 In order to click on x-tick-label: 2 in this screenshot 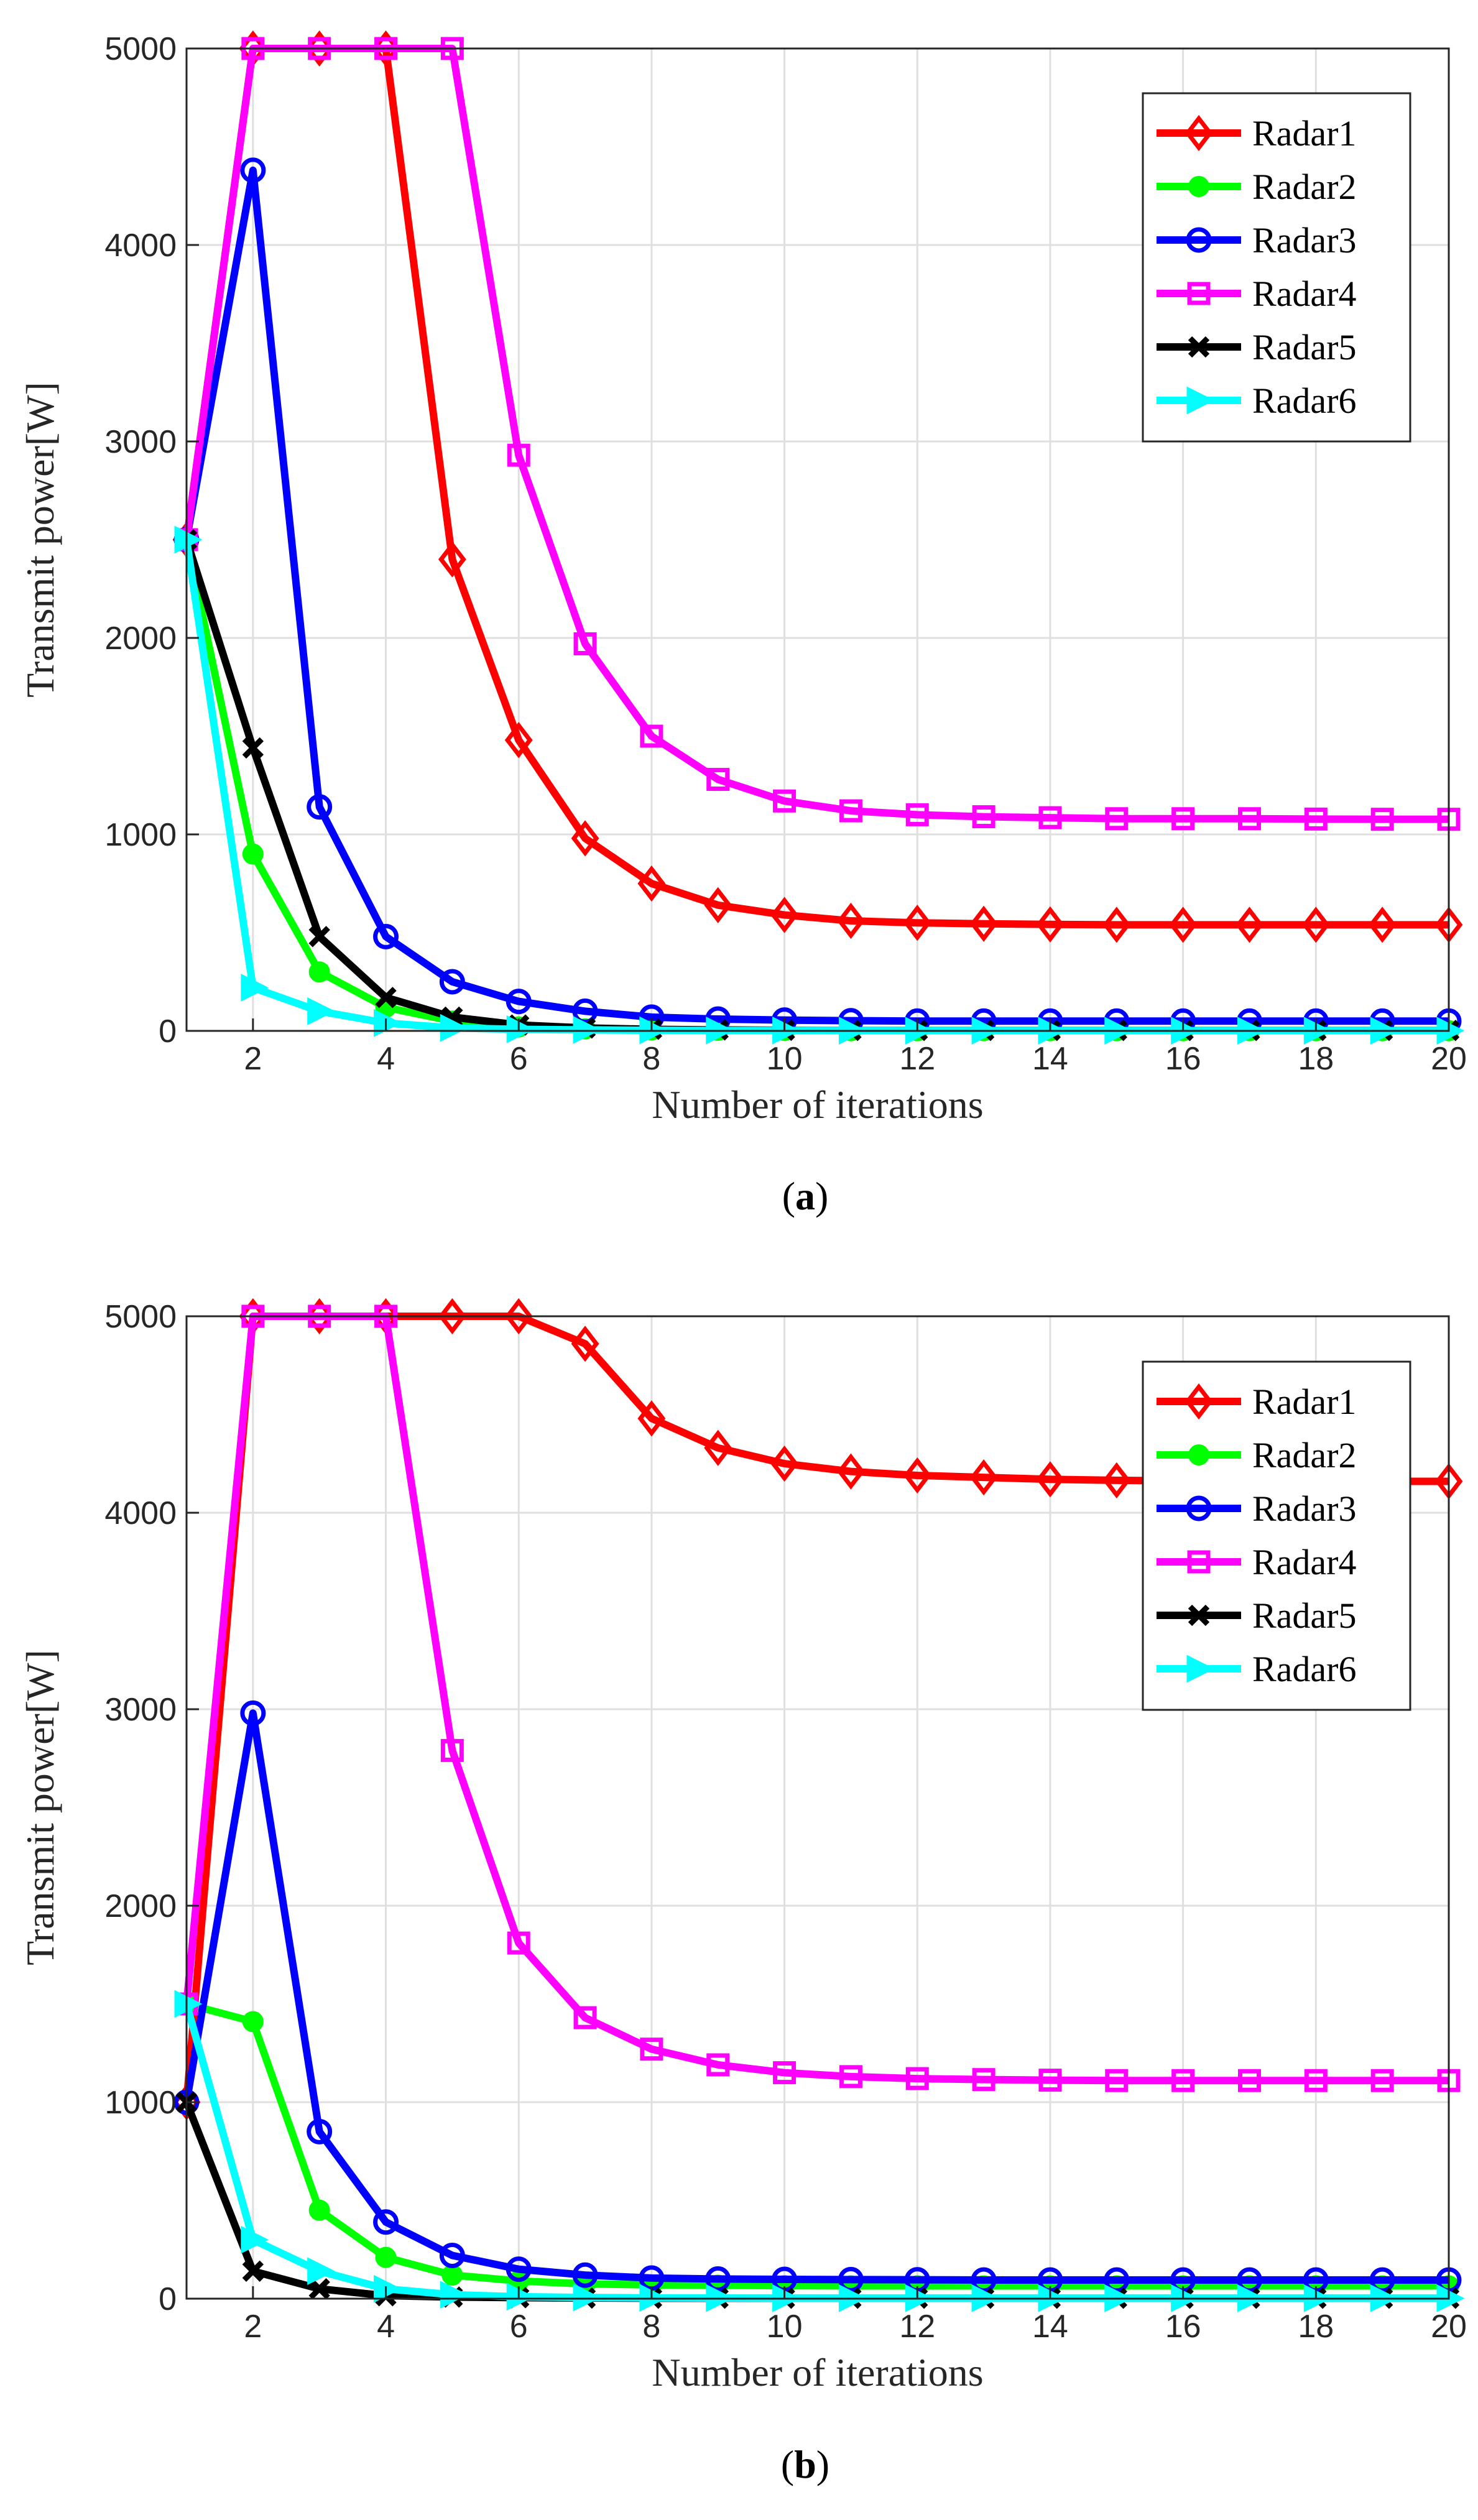, I will do `click(253, 2327)`.